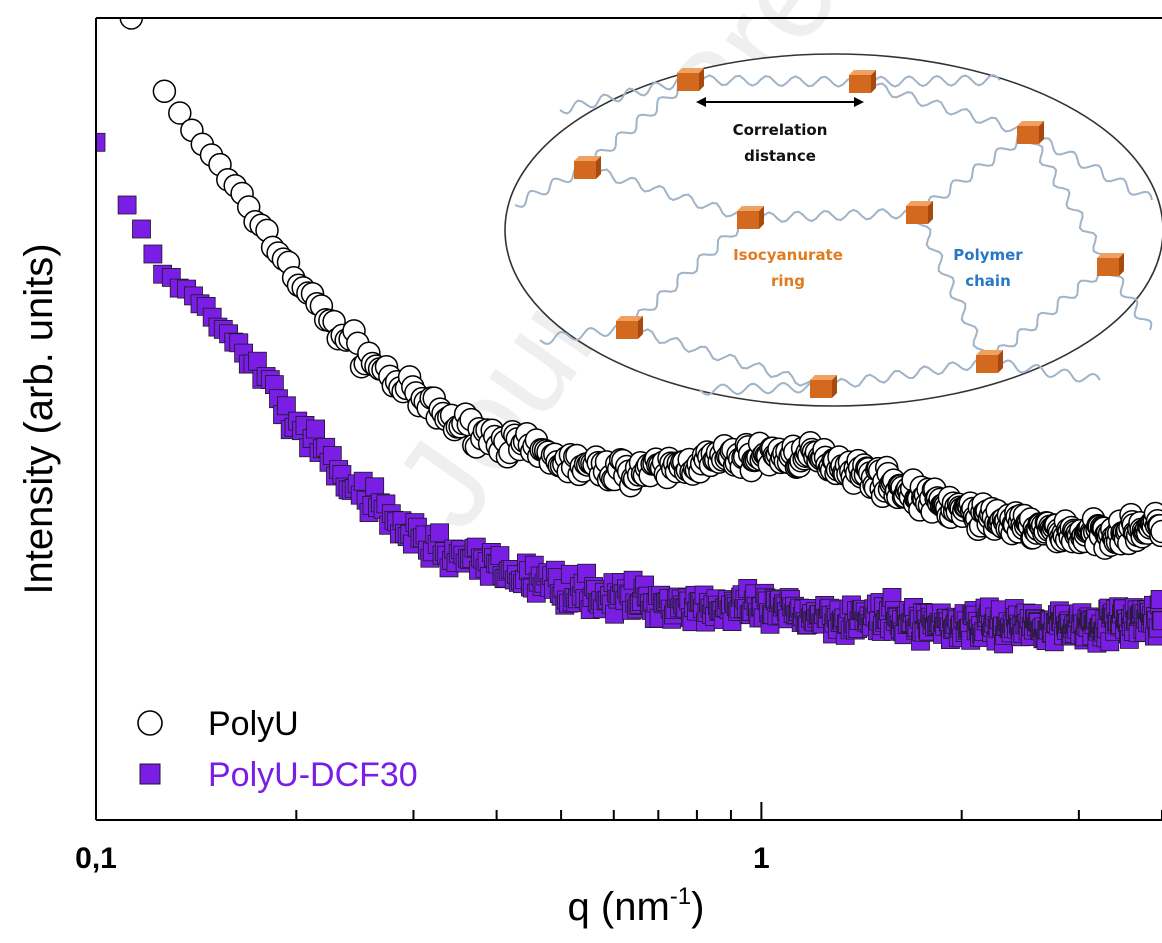 The image size is (1162, 943). What do you see at coordinates (988, 255) in the screenshot?
I see `label-polymer: Polymer` at bounding box center [988, 255].